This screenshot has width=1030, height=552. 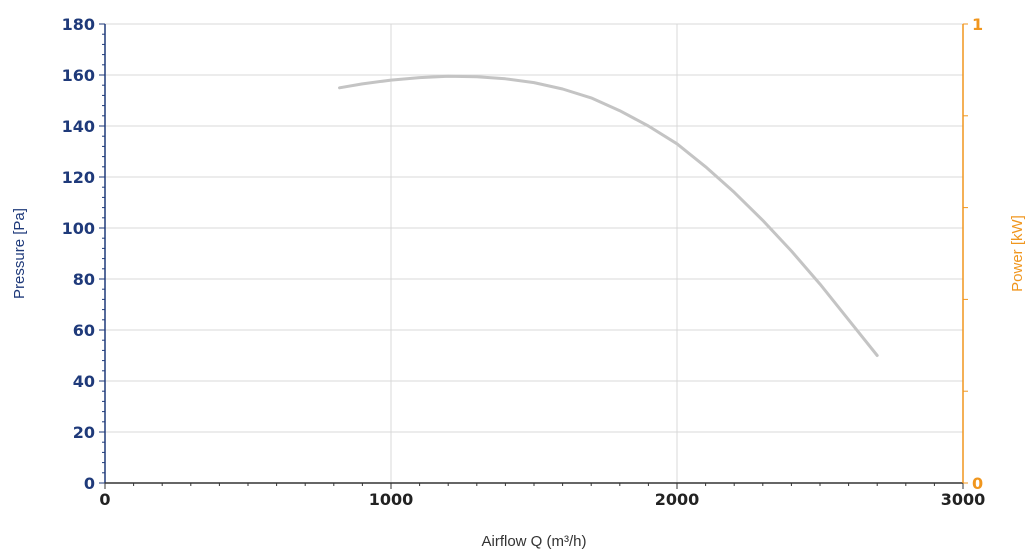 What do you see at coordinates (1017, 253) in the screenshot?
I see `y2-axis-title: Power [kW]` at bounding box center [1017, 253].